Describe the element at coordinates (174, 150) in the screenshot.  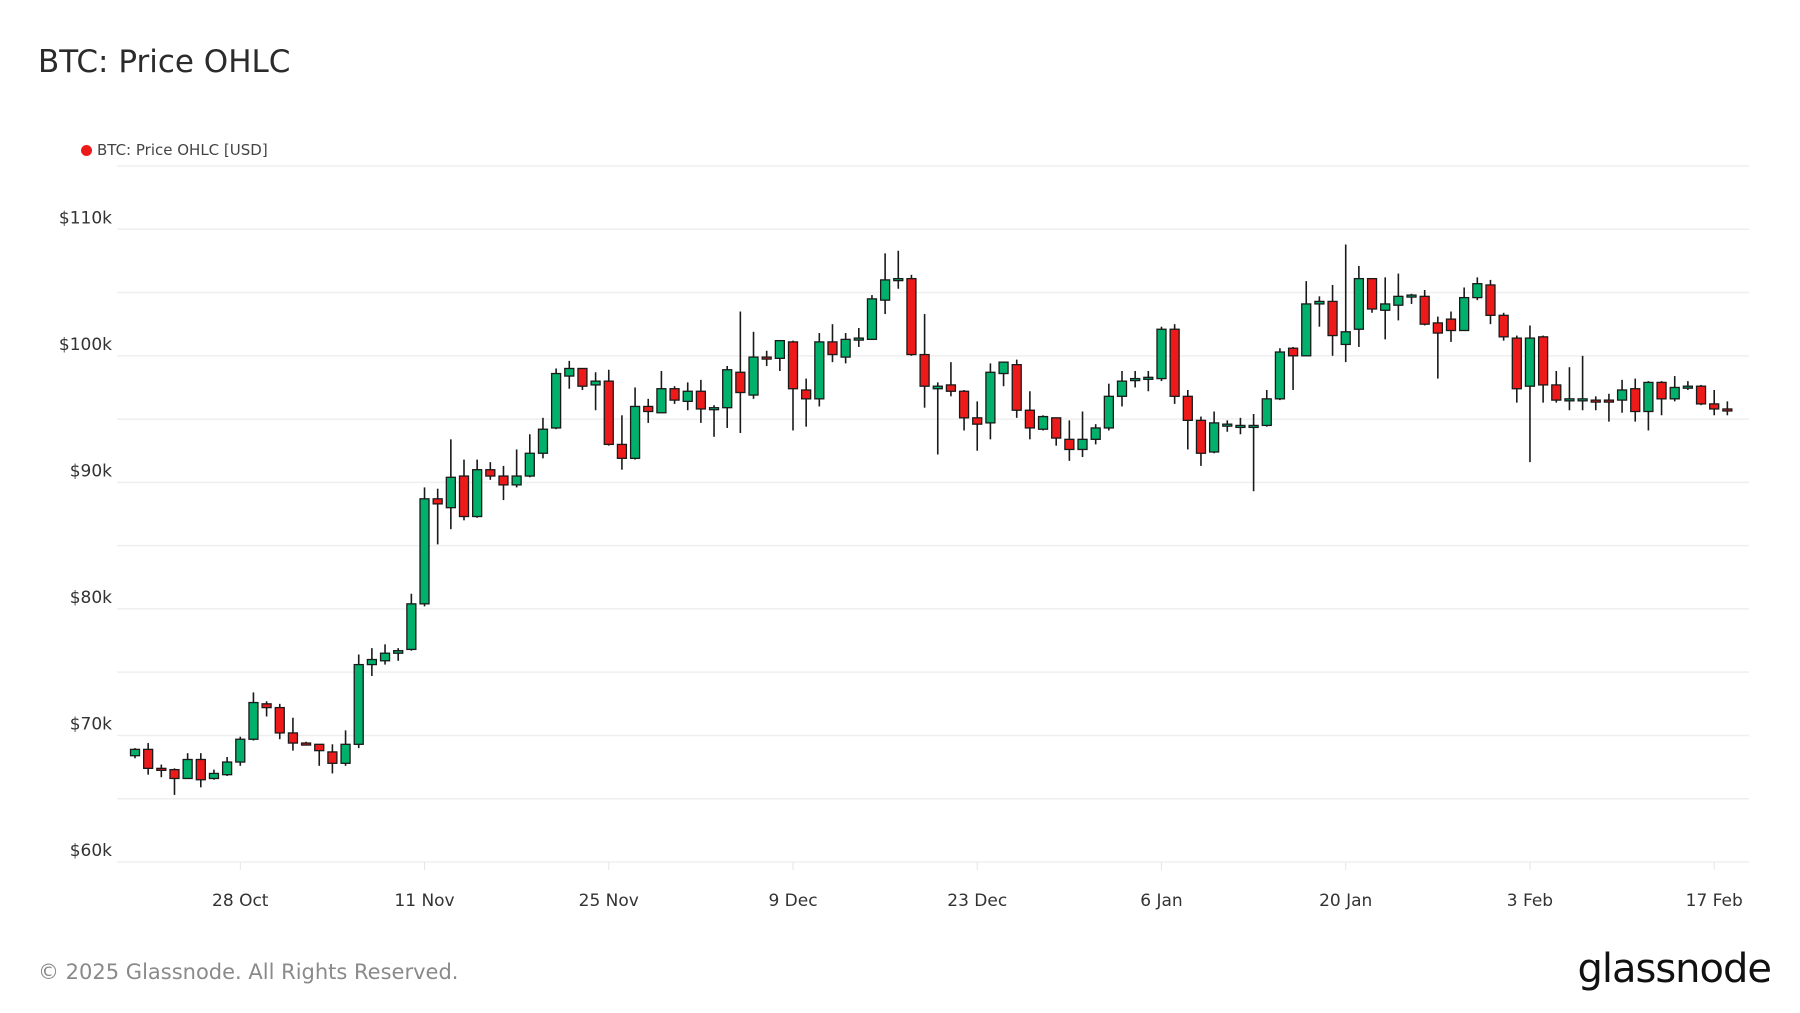
I see `legend: BTC: Price OHLC [USD]` at that location.